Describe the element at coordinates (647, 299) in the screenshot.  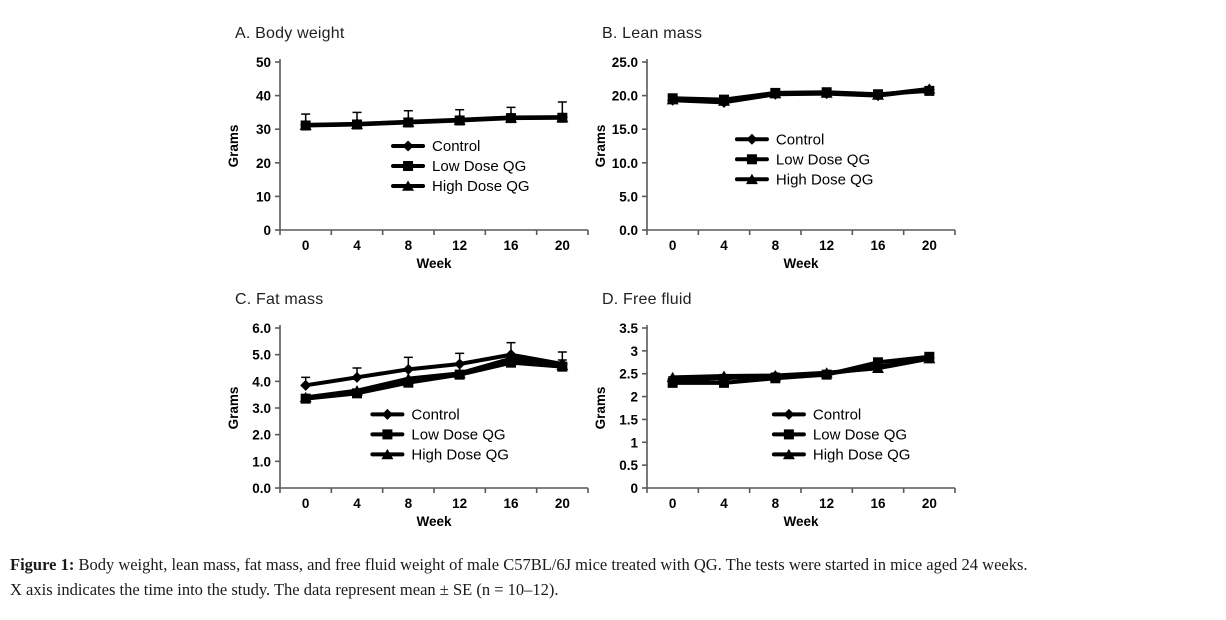
I see `chart-title: D. Free fluid` at that location.